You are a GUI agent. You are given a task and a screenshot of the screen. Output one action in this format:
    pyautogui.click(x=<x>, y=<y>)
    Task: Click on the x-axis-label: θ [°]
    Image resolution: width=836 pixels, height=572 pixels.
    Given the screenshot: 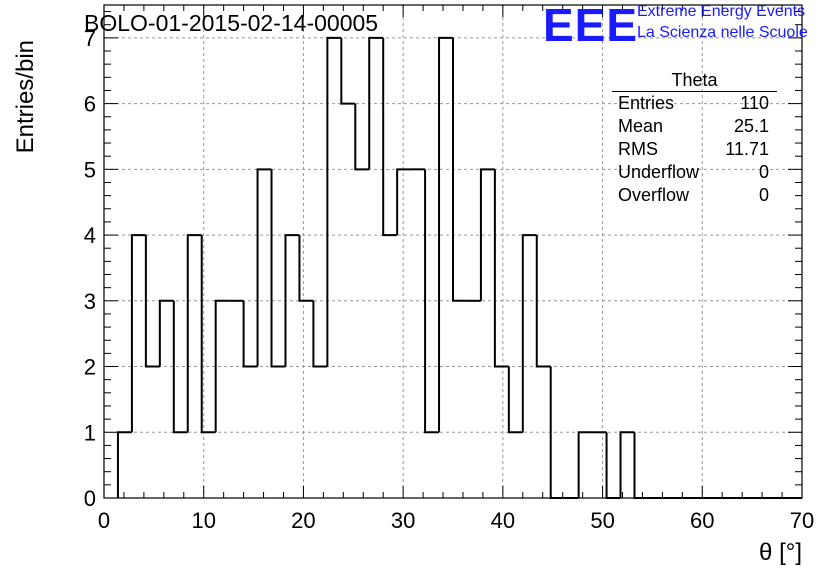 What is the action you would take?
    pyautogui.click(x=780, y=552)
    